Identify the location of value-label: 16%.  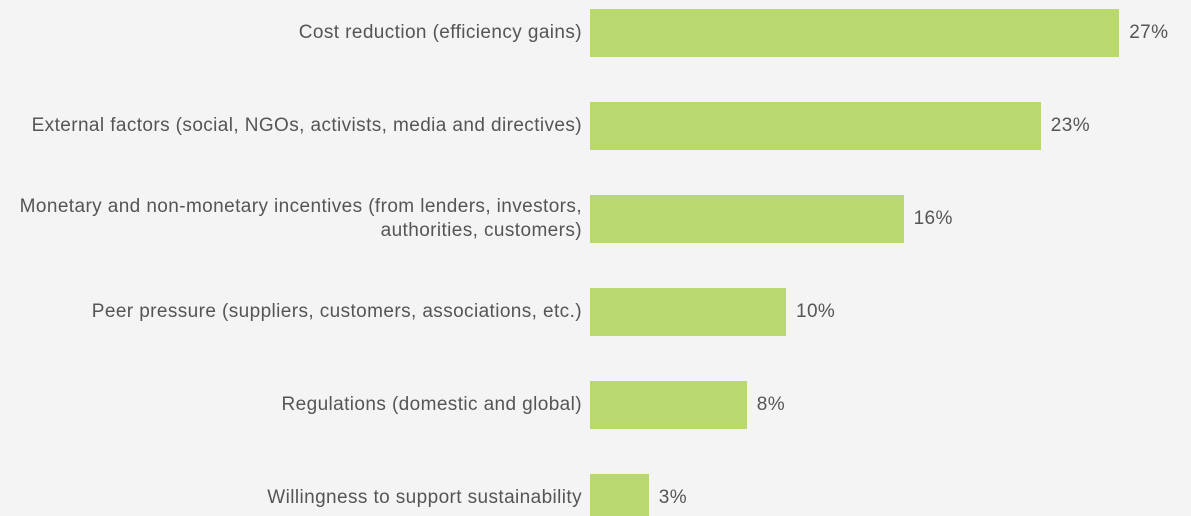
(933, 218).